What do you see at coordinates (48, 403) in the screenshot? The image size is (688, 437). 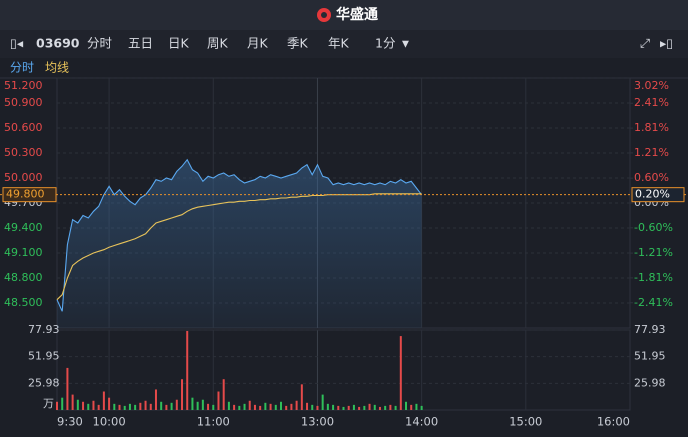 I see `volume-unit: 万` at bounding box center [48, 403].